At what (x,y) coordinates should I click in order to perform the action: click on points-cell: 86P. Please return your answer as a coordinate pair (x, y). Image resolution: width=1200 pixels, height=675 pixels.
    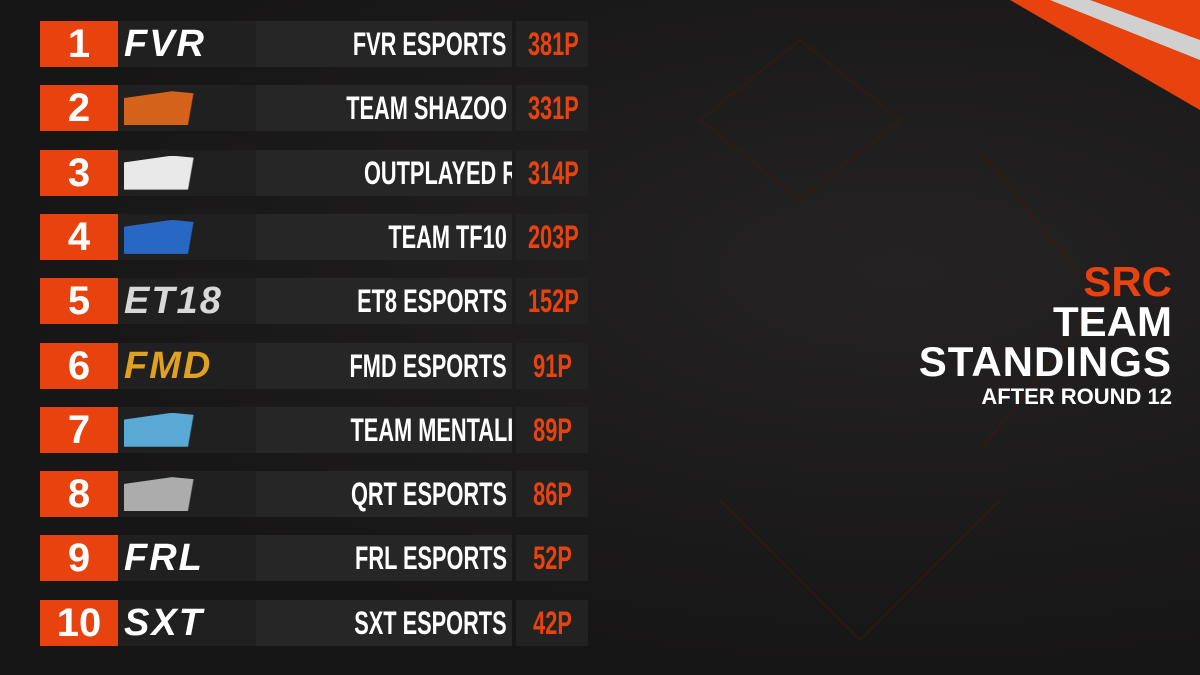
    Looking at the image, I should click on (552, 494).